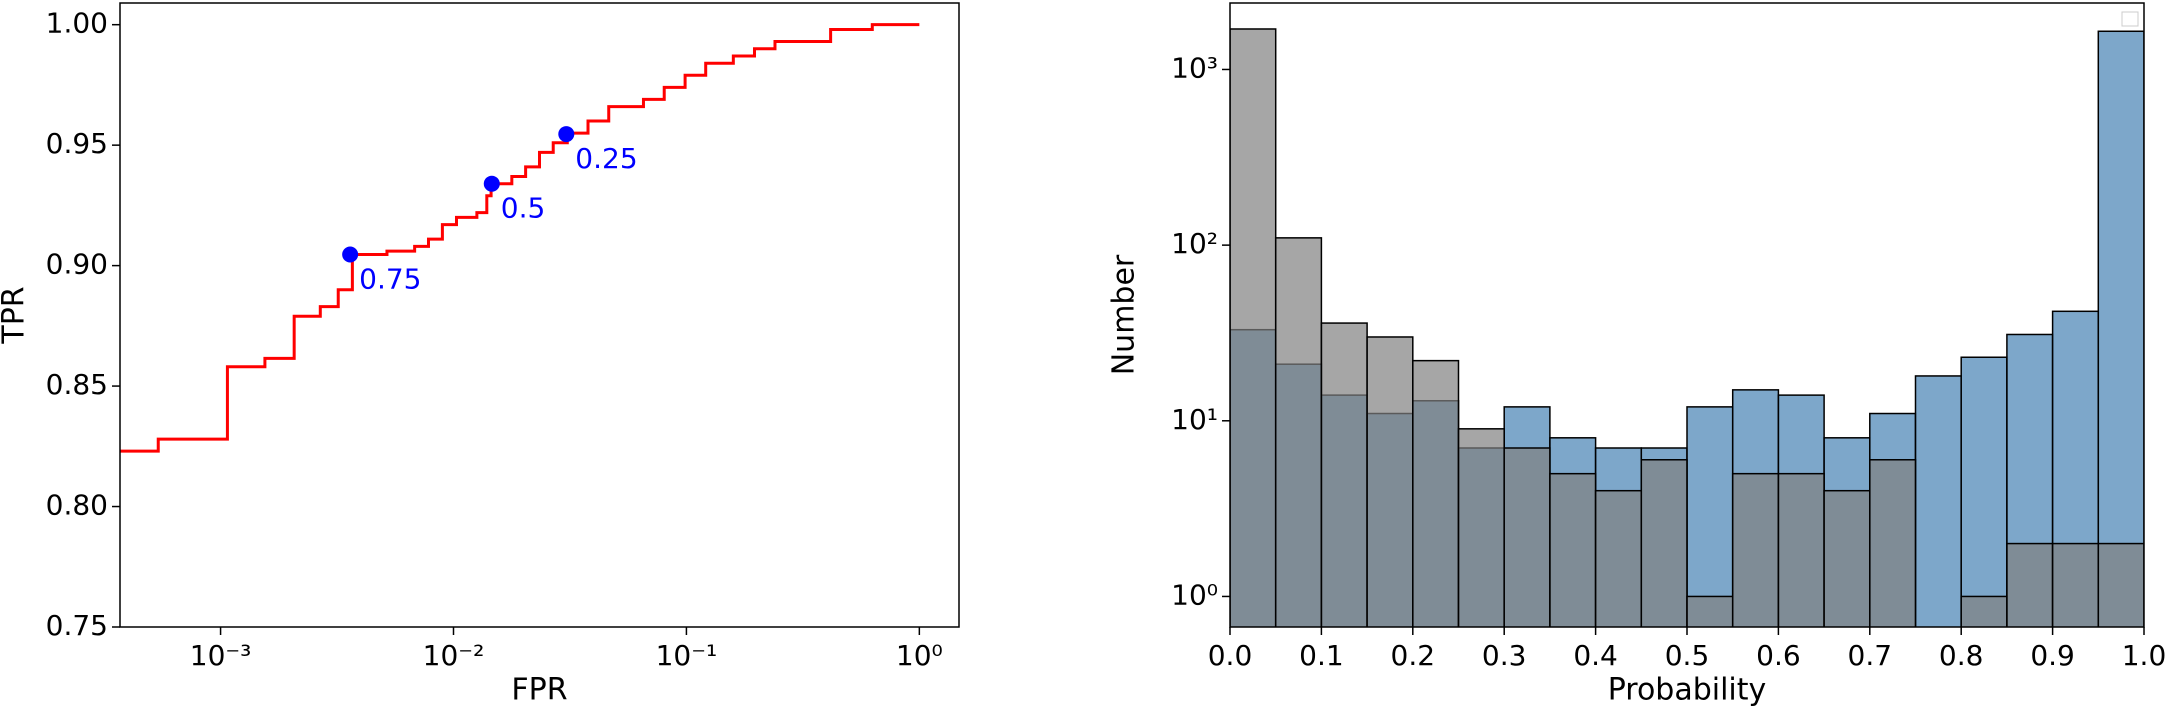 This screenshot has height=713, width=2170. Describe the element at coordinates (1194, 67) in the screenshot. I see `y-tick-label: 10³` at that location.